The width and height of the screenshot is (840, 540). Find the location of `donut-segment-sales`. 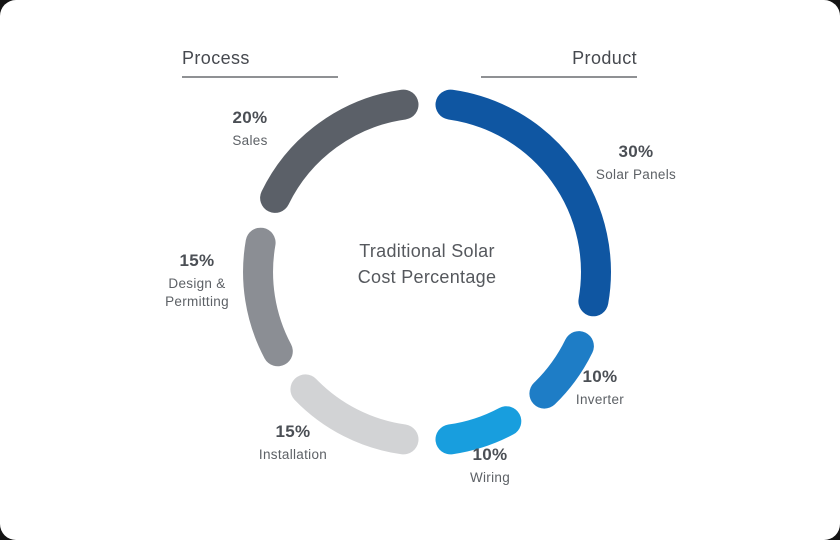

donut-segment-sales is located at coordinates (339, 151).